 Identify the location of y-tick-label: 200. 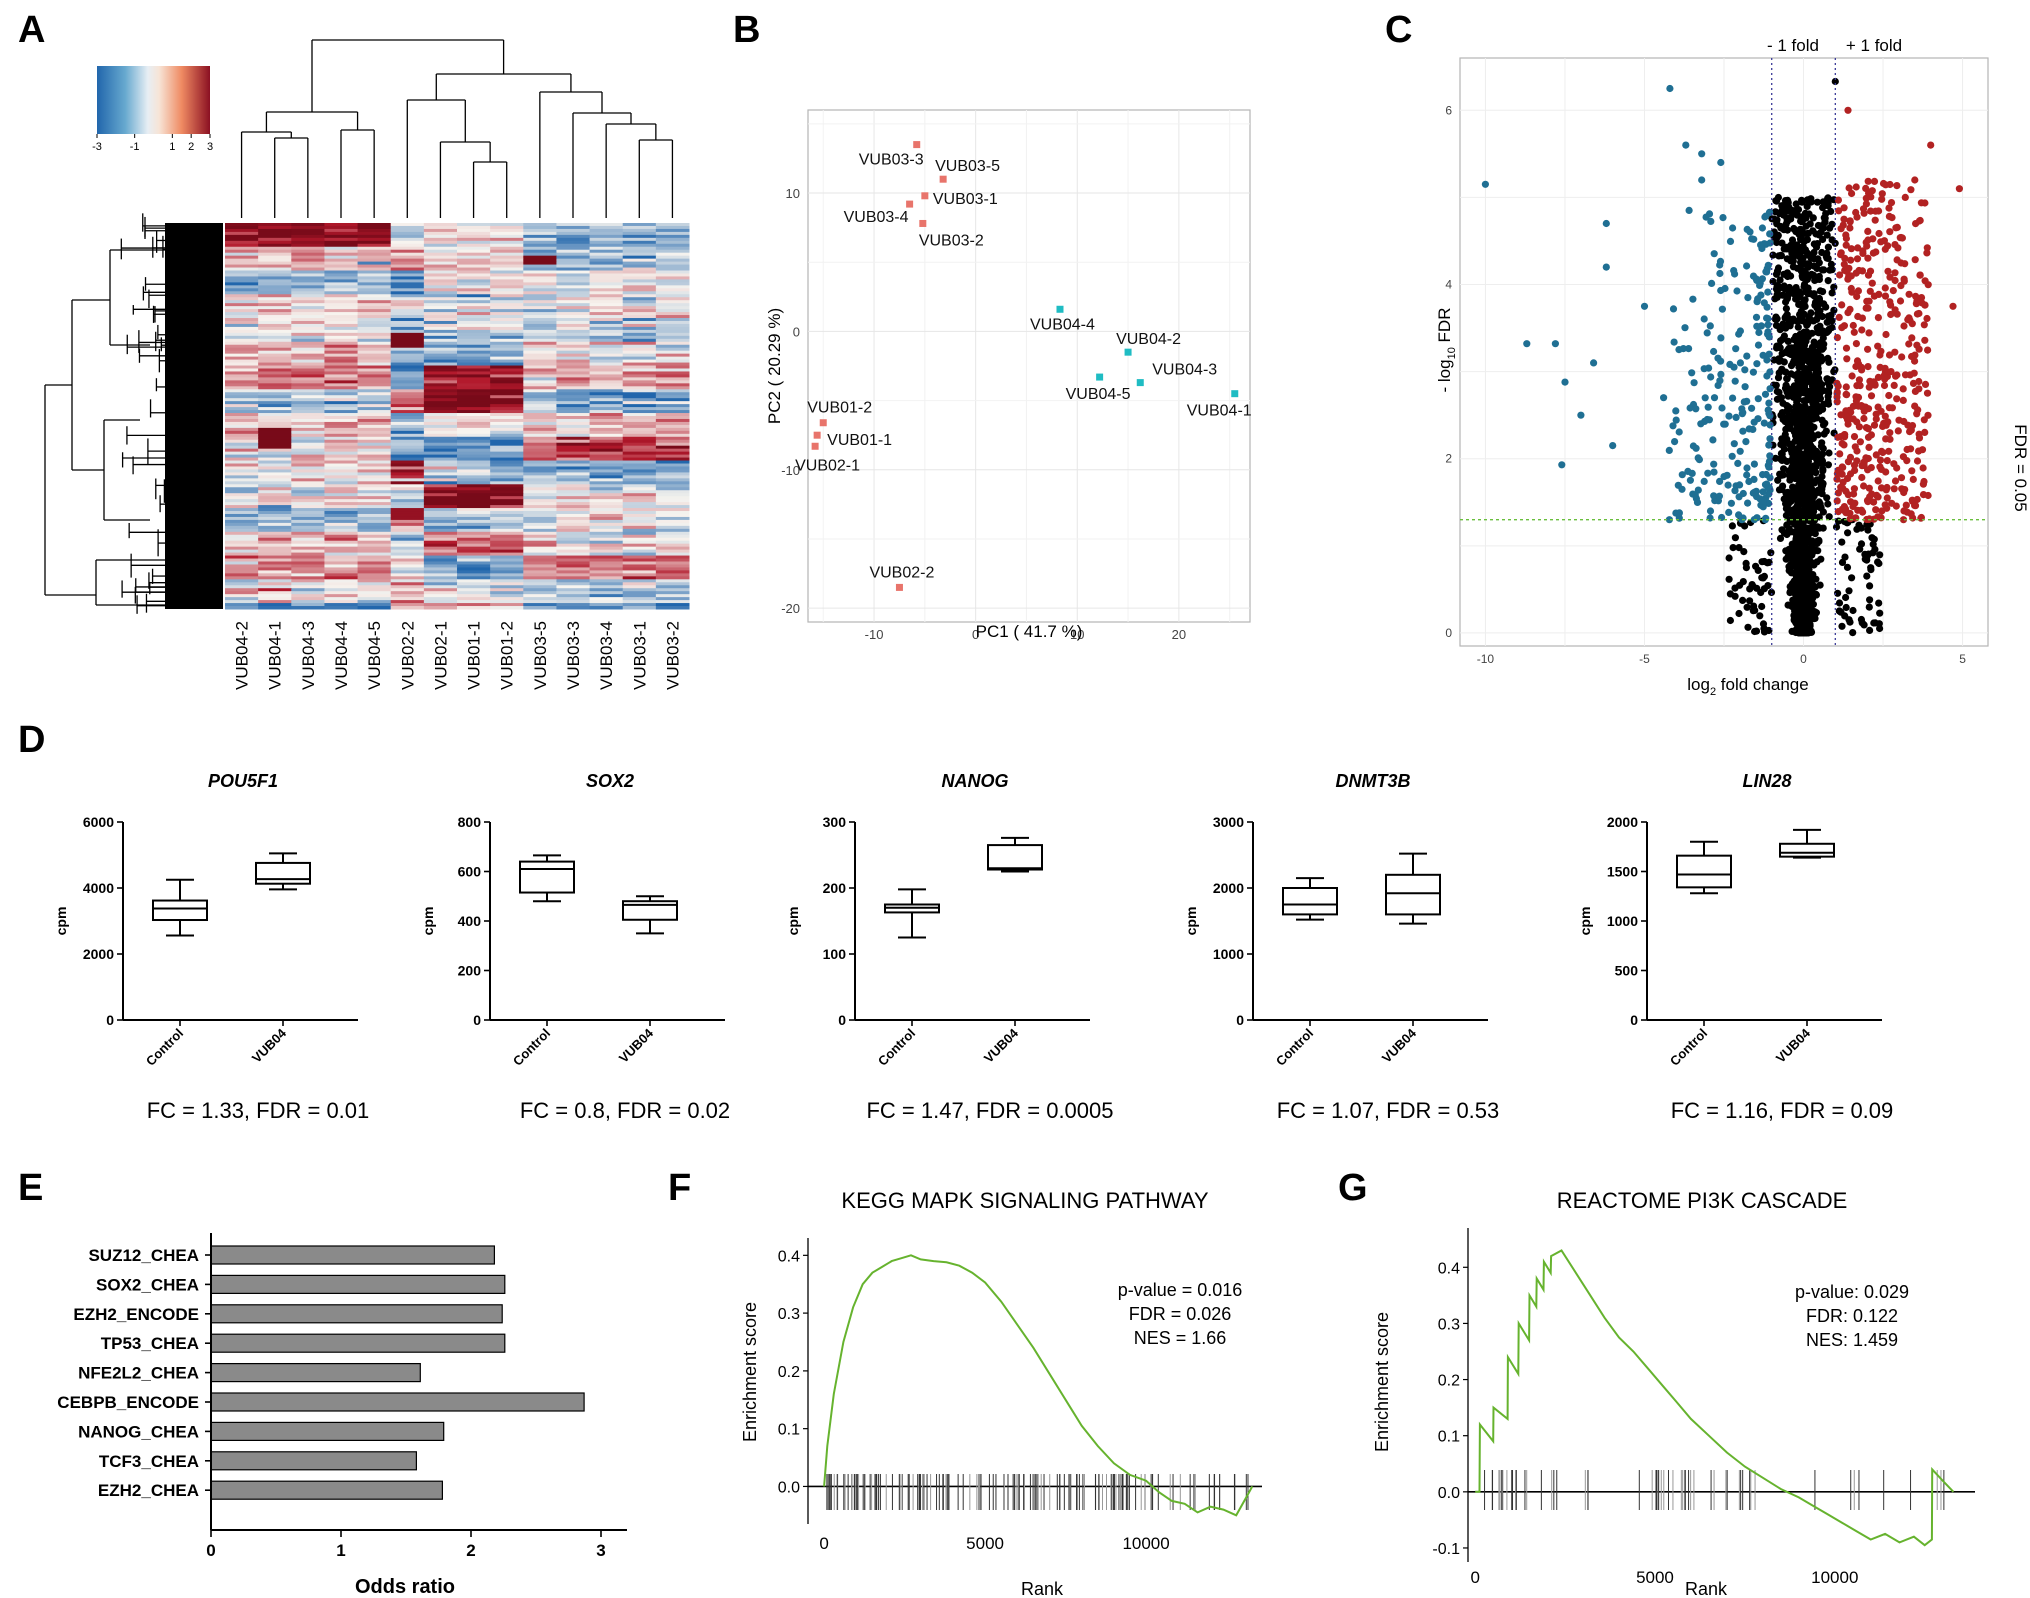
(835, 888).